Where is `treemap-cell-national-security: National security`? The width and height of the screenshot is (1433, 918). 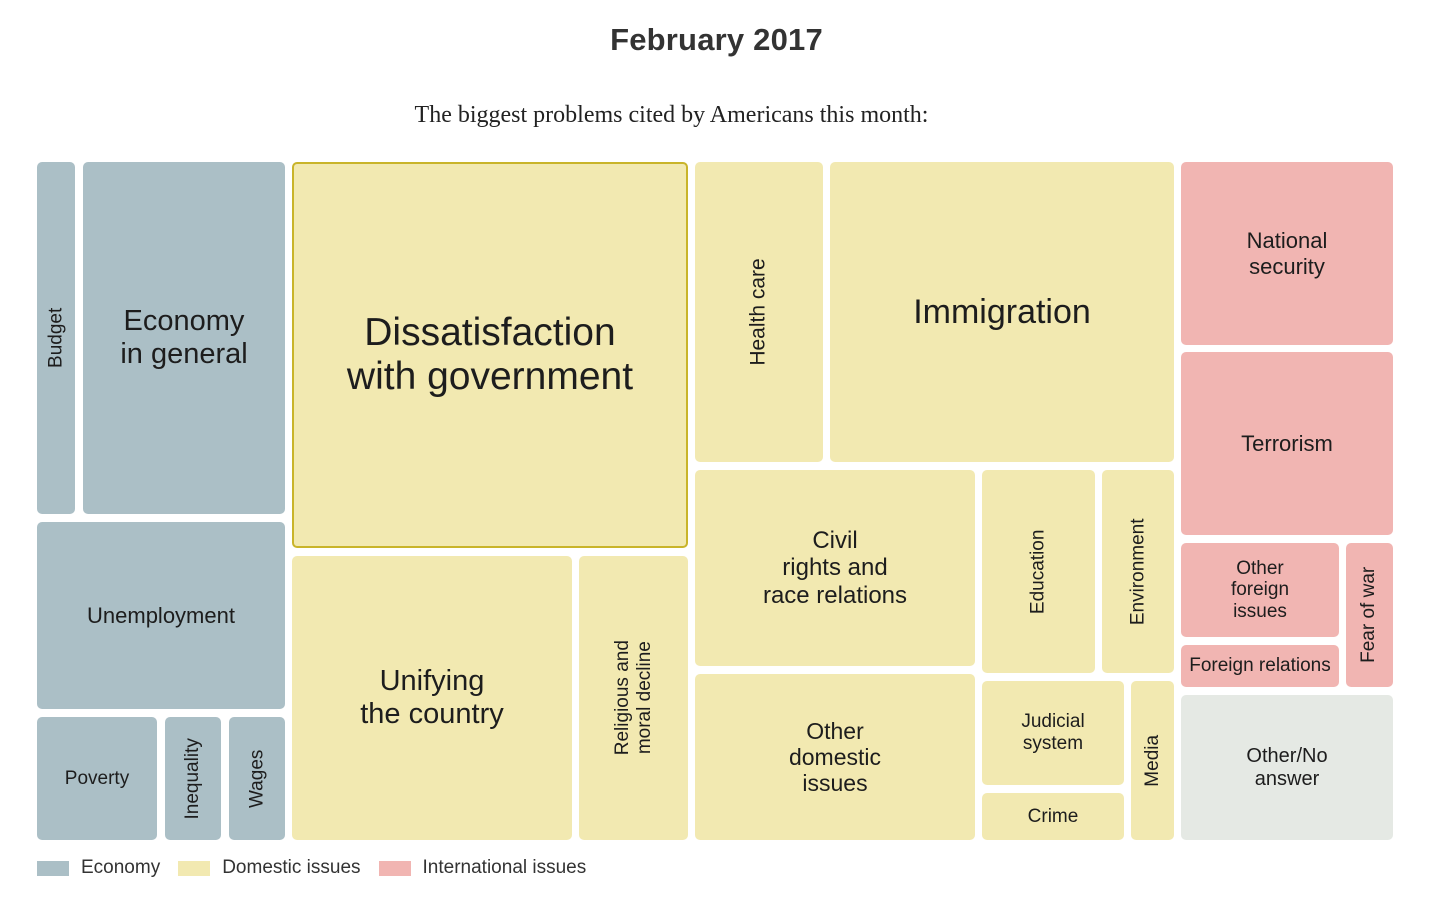
treemap-cell-national-security: National security is located at coordinates (1287, 253).